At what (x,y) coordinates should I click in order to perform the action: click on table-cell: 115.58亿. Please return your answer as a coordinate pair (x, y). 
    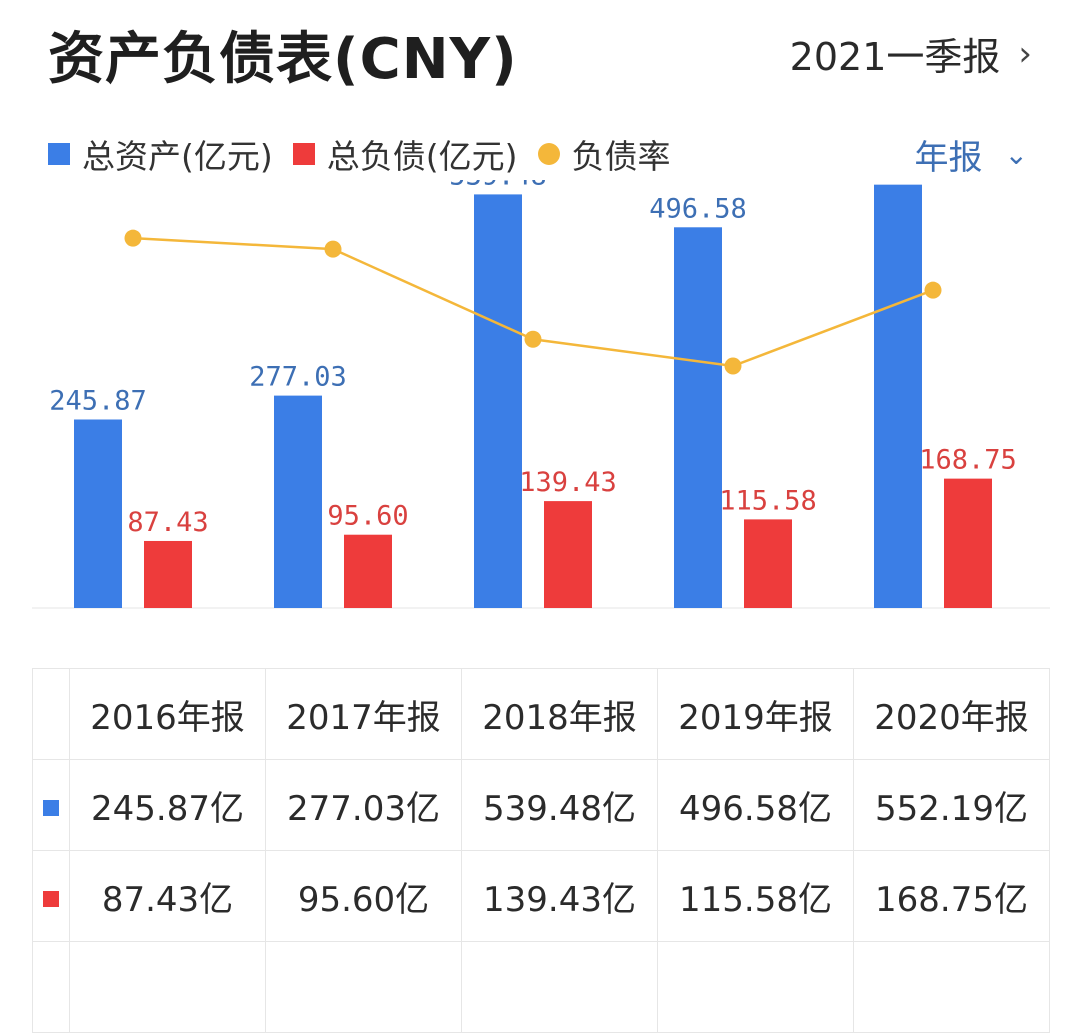
    Looking at the image, I should click on (755, 896).